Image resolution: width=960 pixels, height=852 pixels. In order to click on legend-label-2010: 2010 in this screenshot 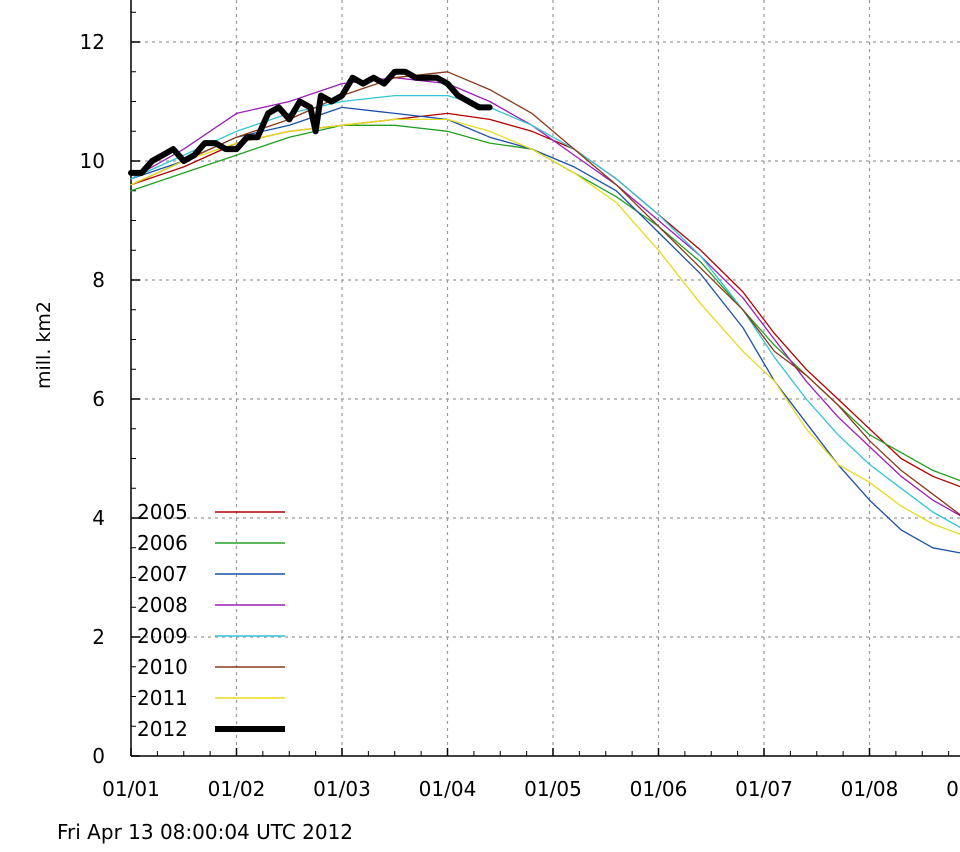, I will do `click(162, 667)`.